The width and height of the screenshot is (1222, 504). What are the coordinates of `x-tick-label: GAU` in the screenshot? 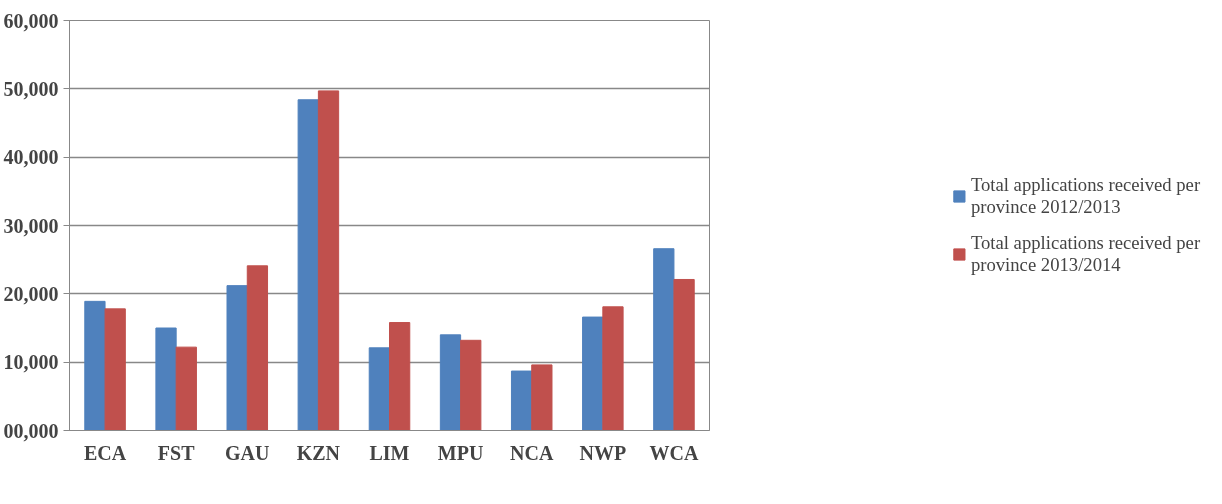 It's located at (247, 452).